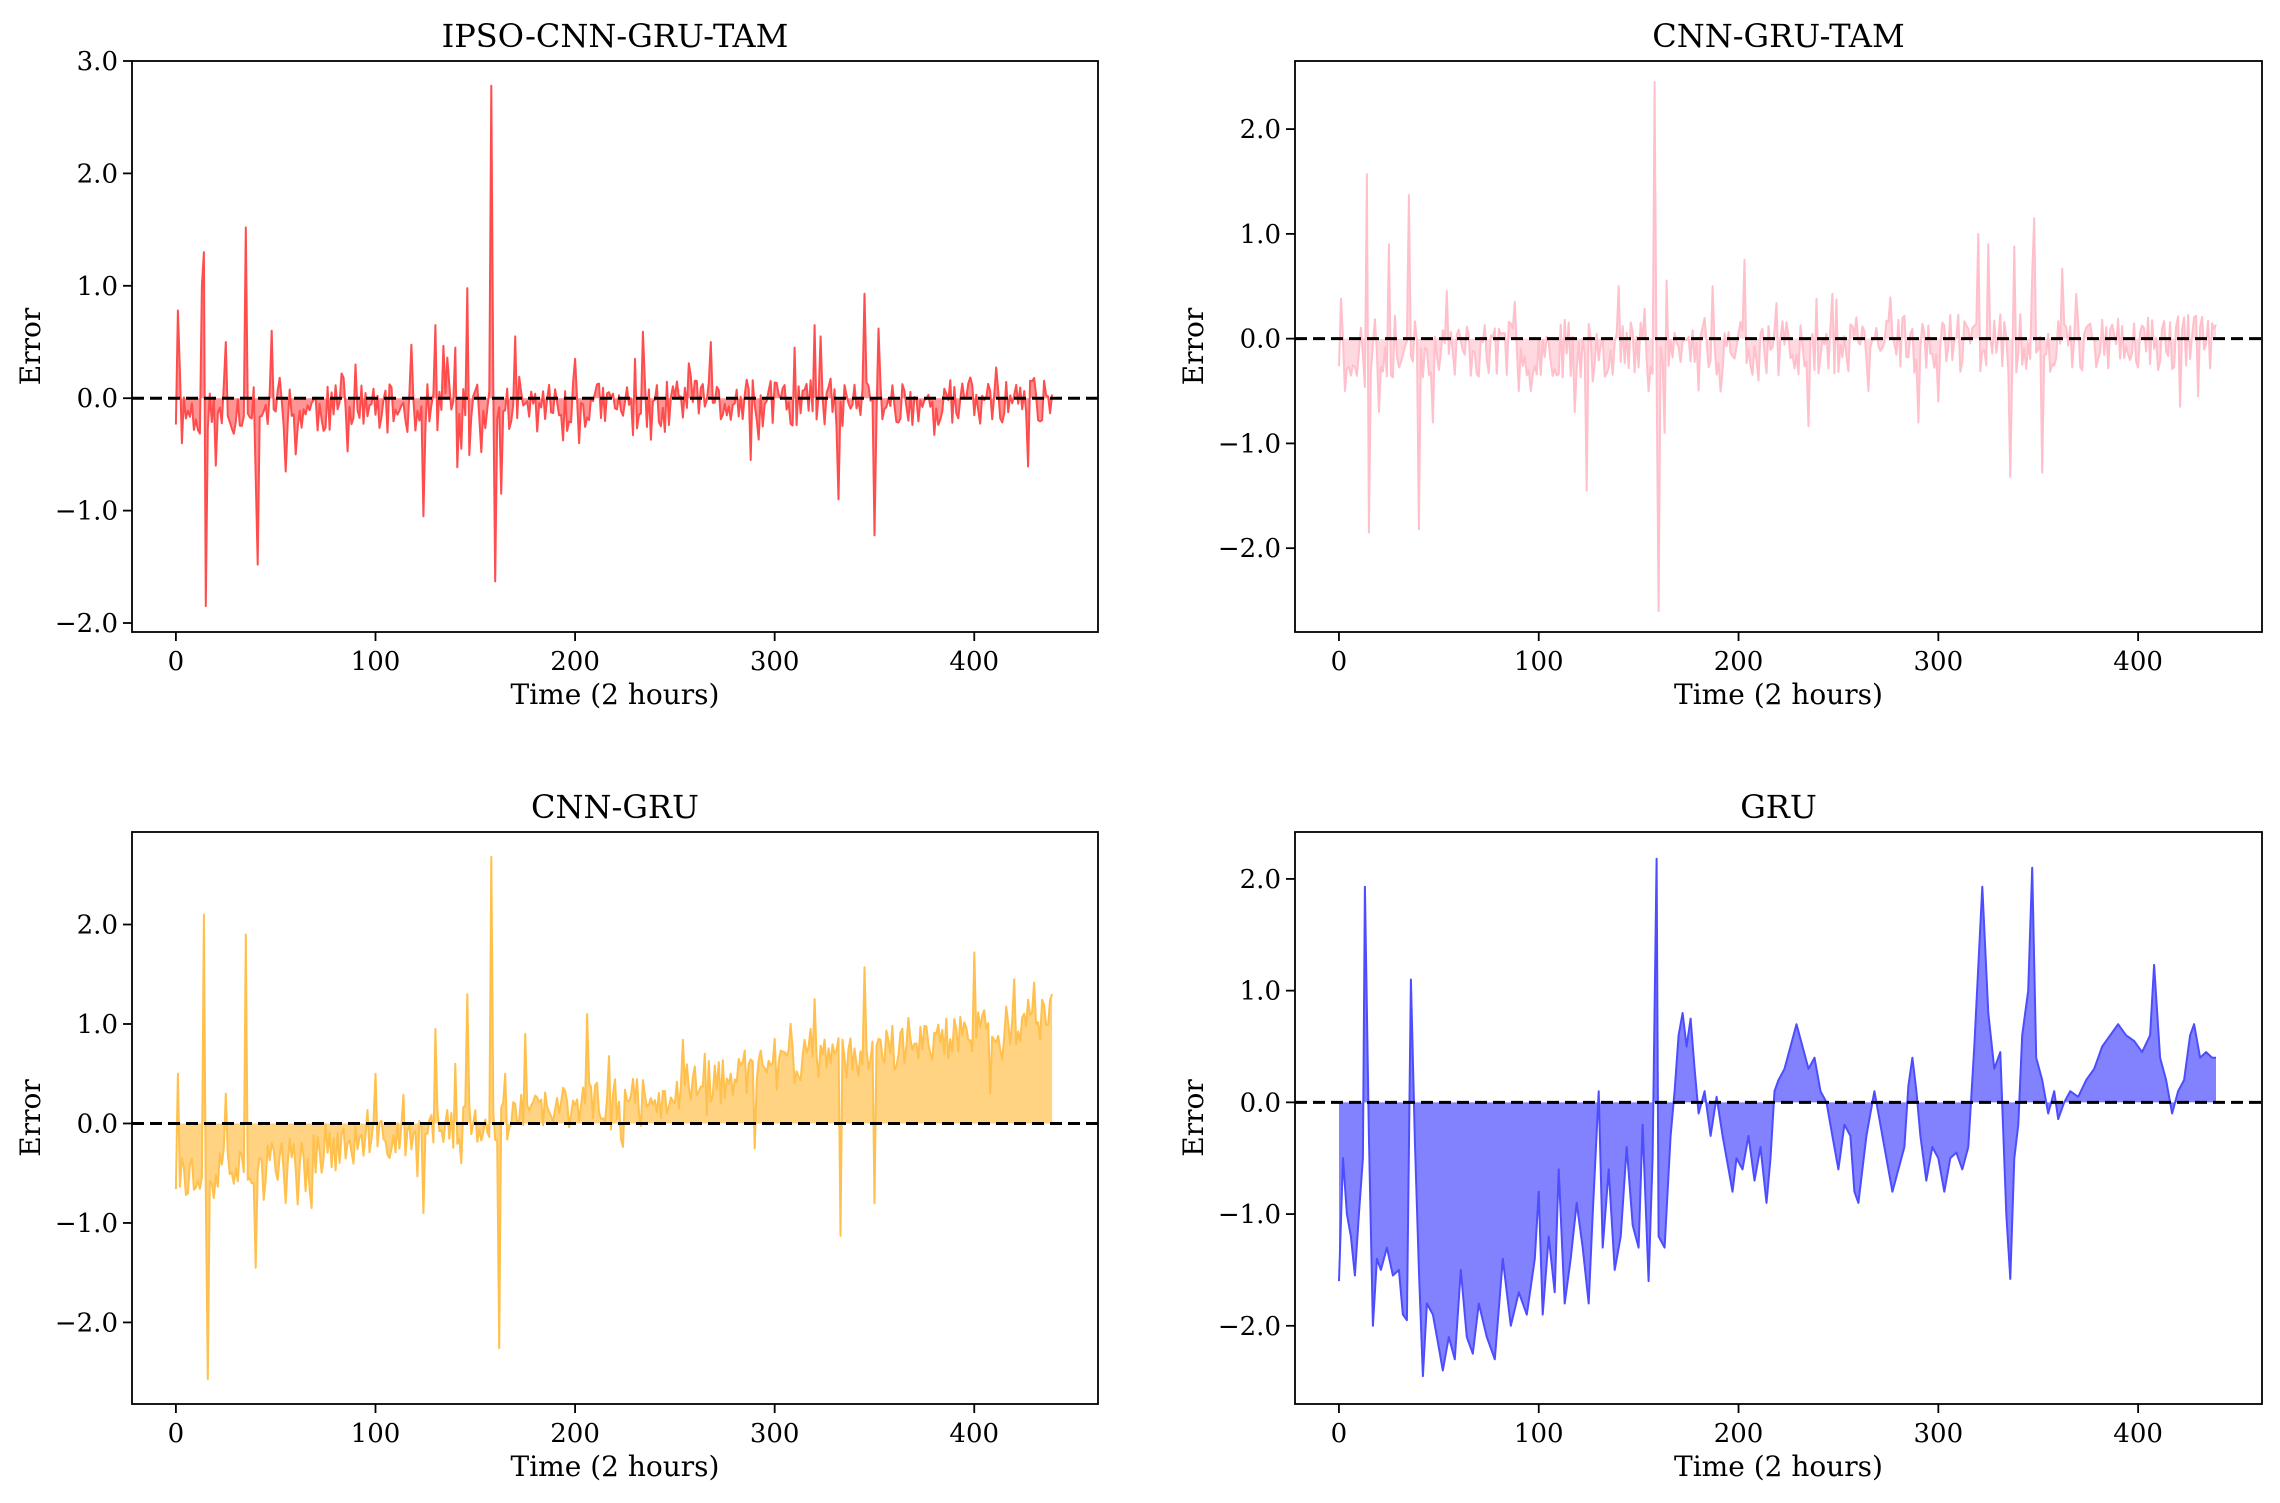 The image size is (2280, 1503). Describe the element at coordinates (615, 807) in the screenshot. I see `chart-title: CNN-GRU` at that location.